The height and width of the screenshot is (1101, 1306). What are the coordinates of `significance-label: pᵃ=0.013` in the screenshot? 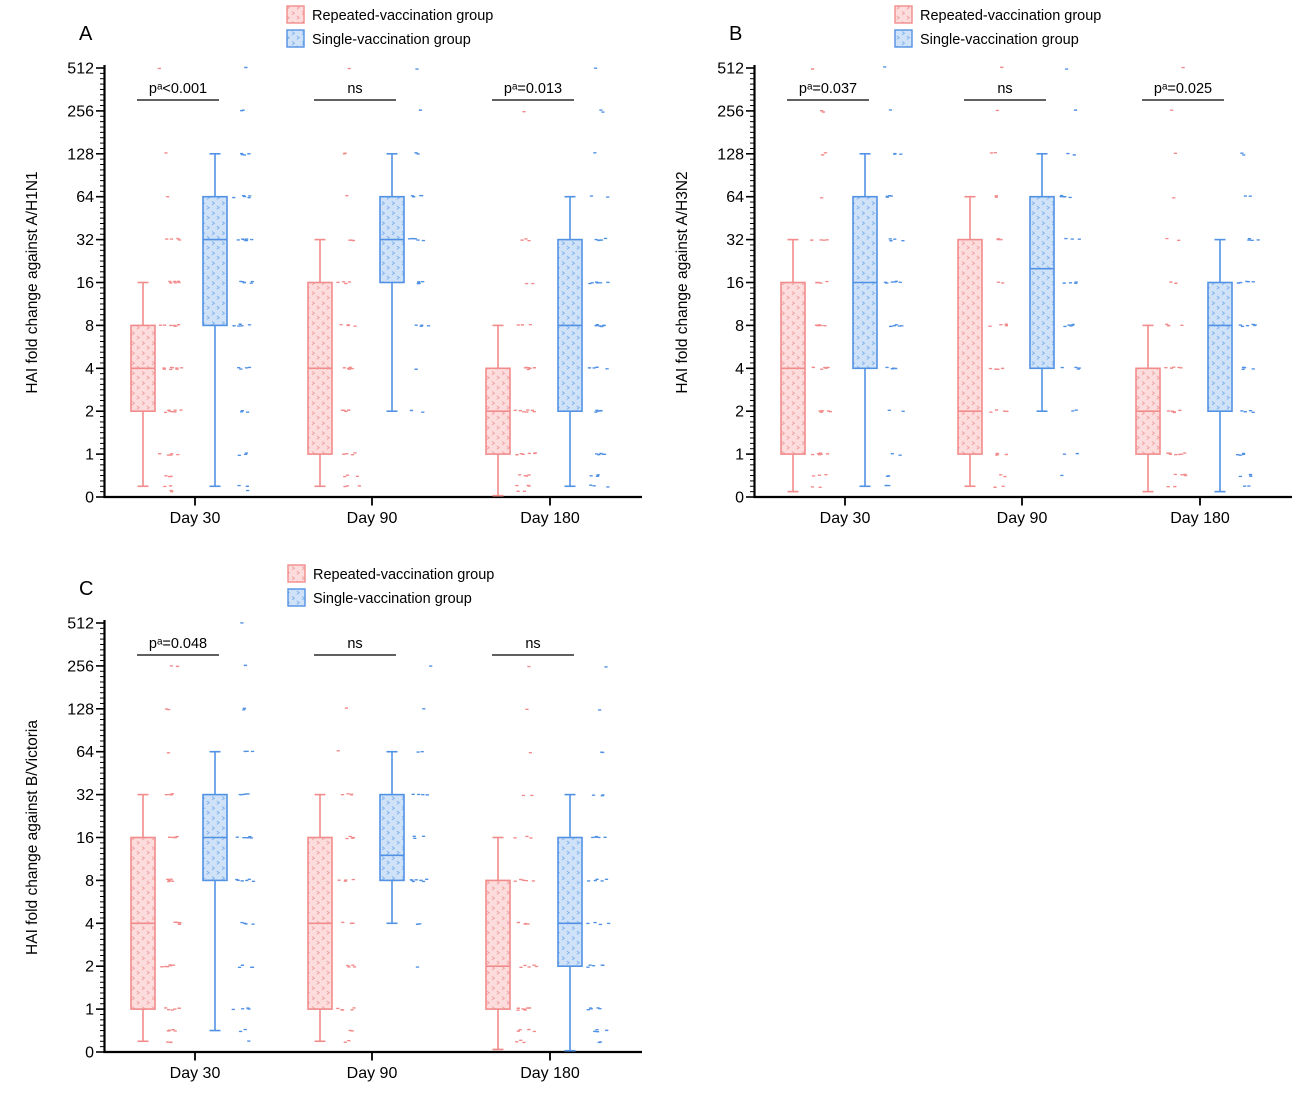 It's located at (533, 89).